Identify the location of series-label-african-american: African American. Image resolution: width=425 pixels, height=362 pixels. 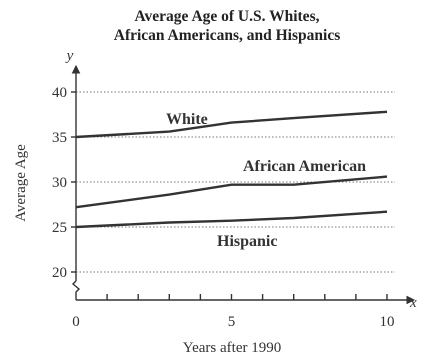
(304, 166).